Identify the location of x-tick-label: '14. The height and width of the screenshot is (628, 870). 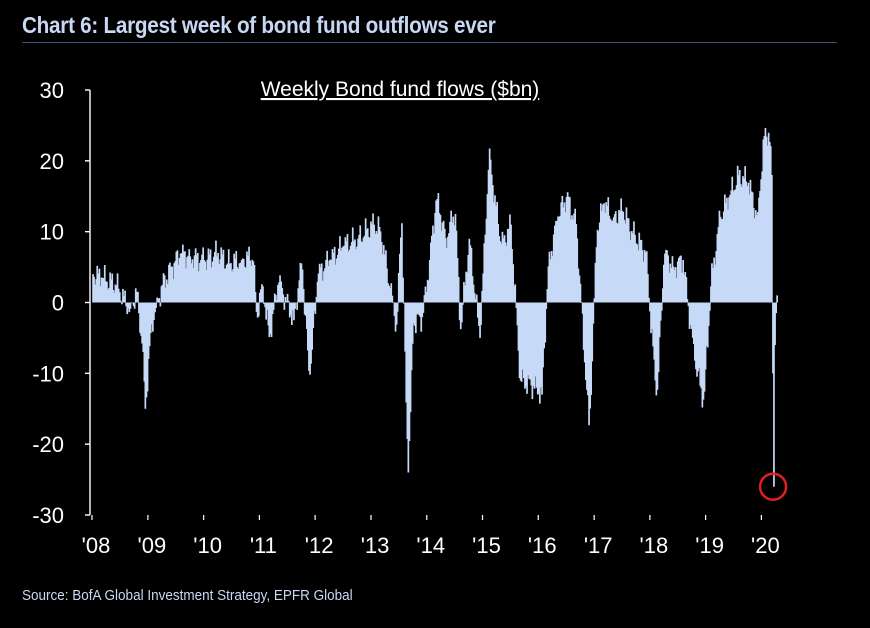
(430, 545).